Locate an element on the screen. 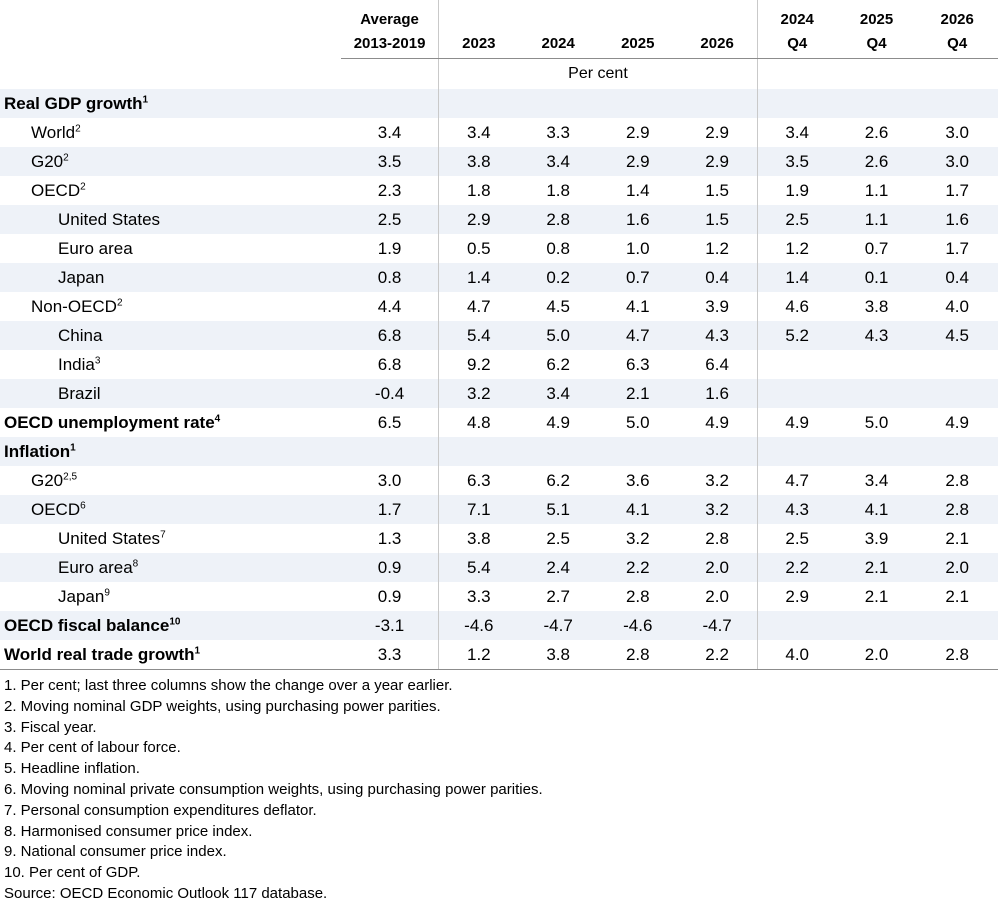 The width and height of the screenshot is (1000, 903). row-label-text: G20 is located at coordinates (47, 480).